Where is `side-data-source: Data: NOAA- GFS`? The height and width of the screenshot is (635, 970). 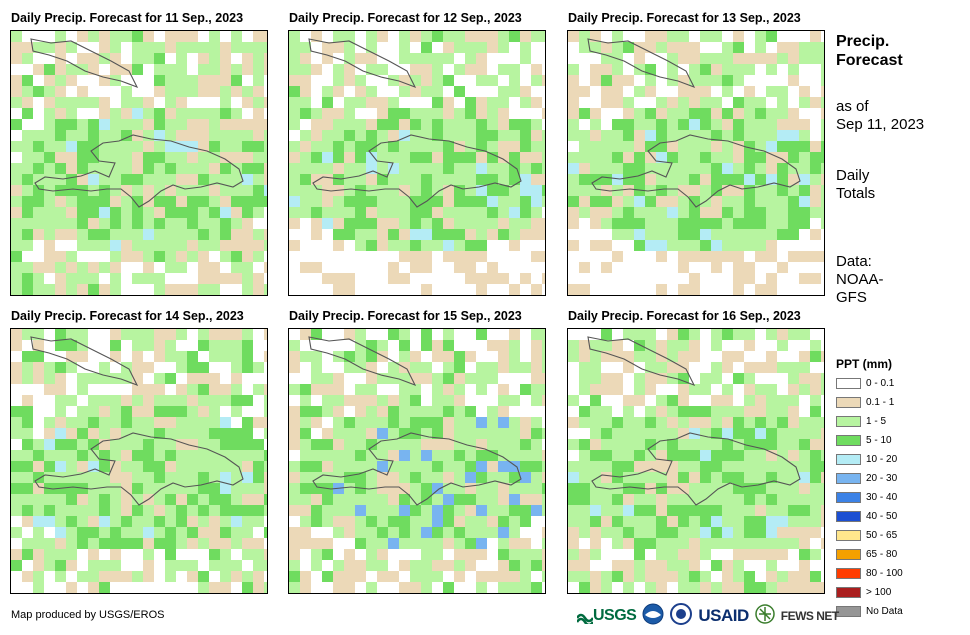 side-data-source: Data: NOAA- GFS is located at coordinates (860, 280).